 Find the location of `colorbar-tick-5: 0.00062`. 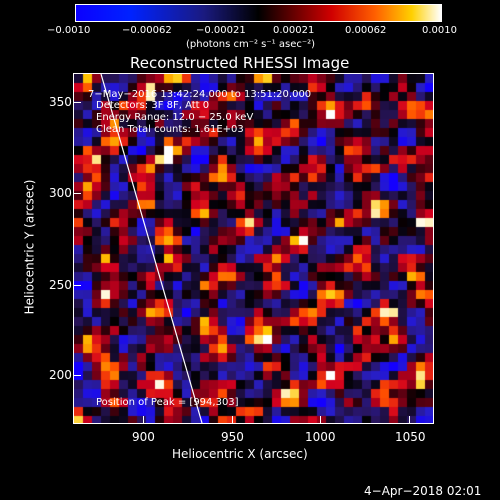

colorbar-tick-5: 0.00062 is located at coordinates (366, 30).